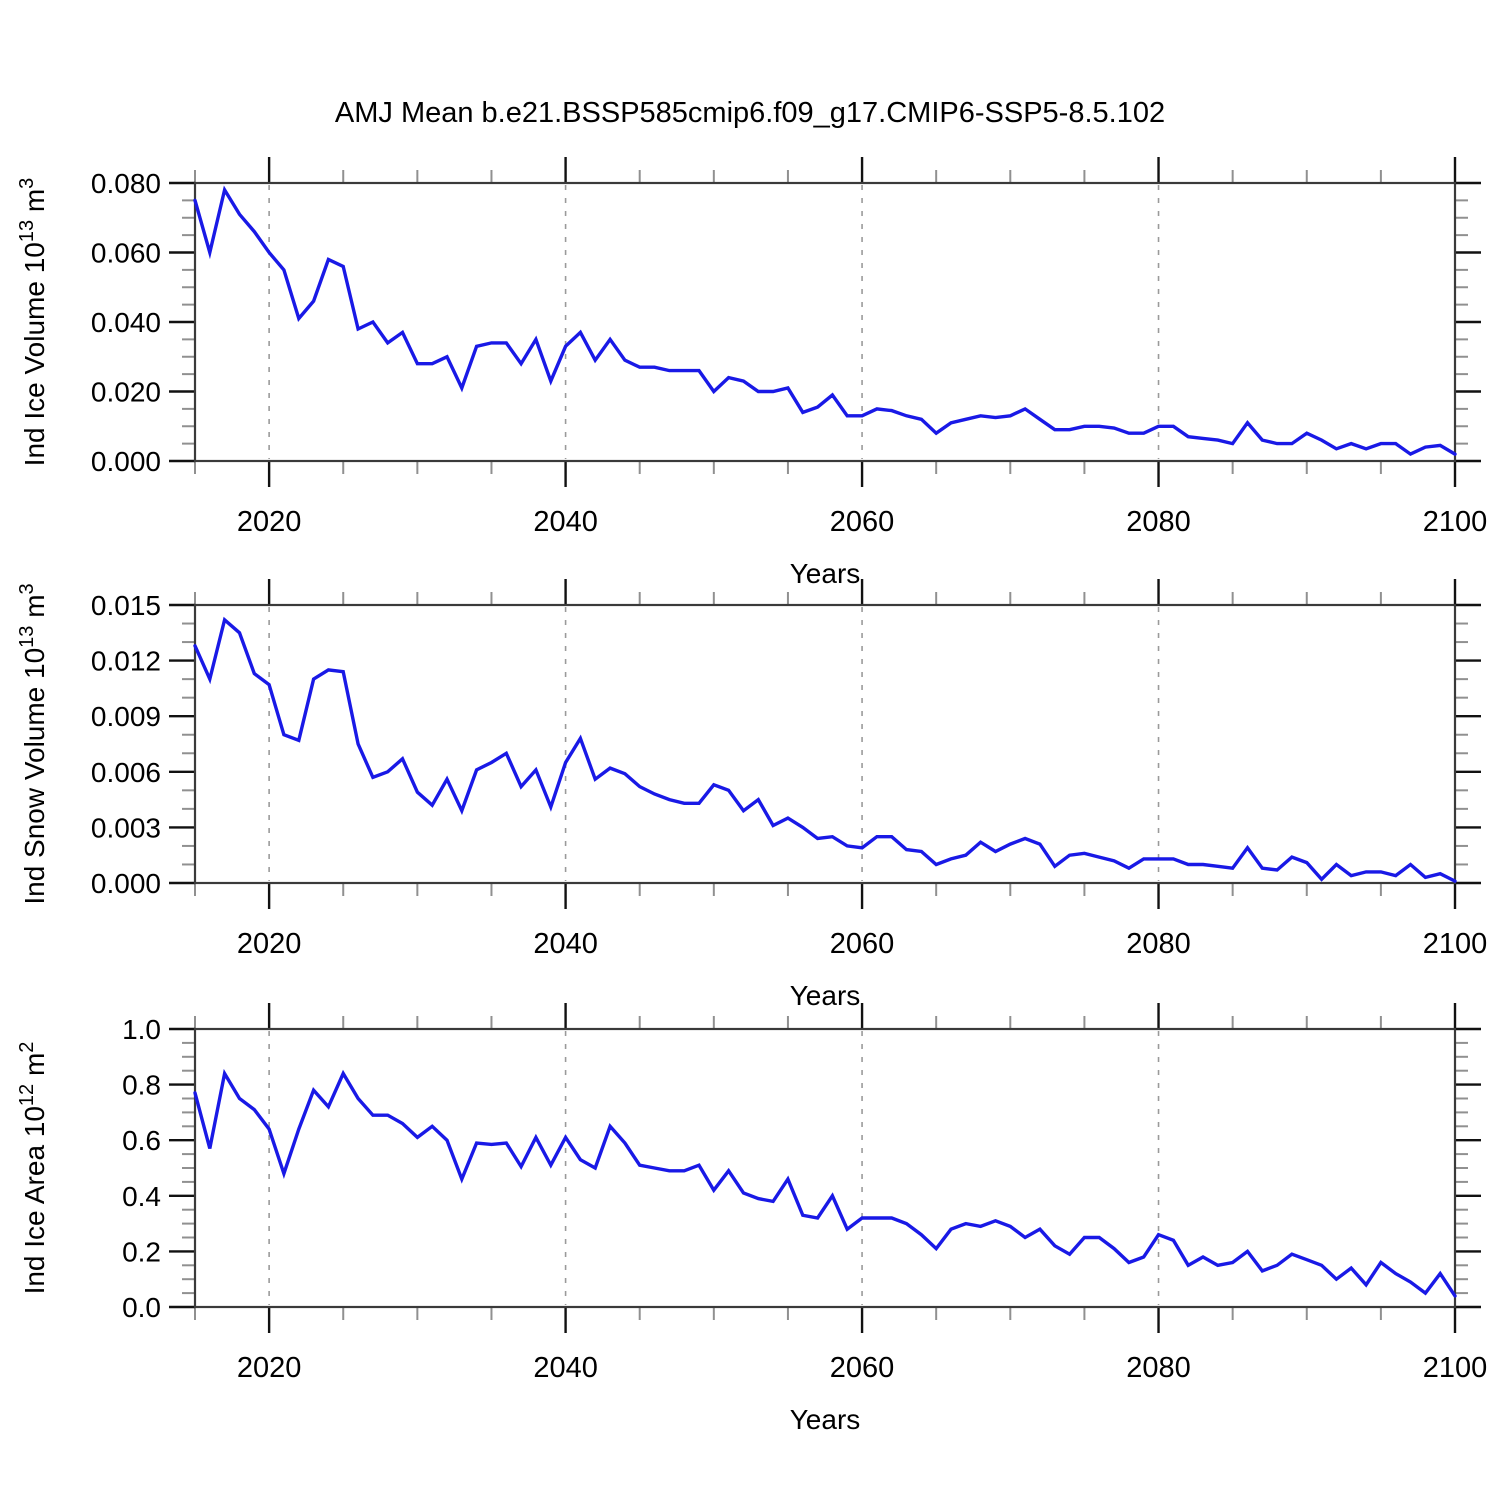 The image size is (1500, 1505). What do you see at coordinates (141, 1196) in the screenshot?
I see `y-tick-label: 0.4` at bounding box center [141, 1196].